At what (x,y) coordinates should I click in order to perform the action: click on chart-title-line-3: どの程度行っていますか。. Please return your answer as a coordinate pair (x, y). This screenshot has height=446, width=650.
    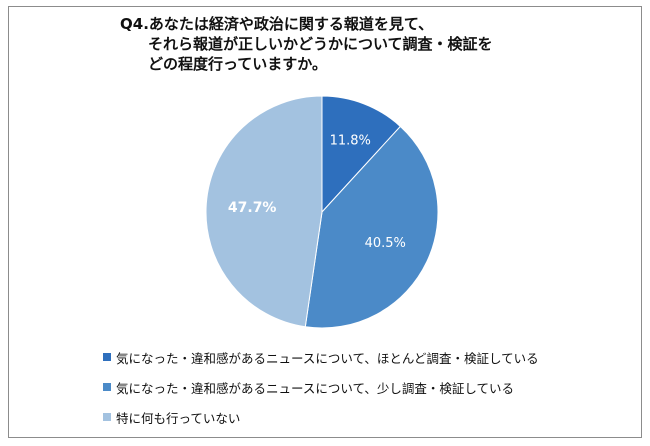
    Looking at the image, I should click on (237, 64).